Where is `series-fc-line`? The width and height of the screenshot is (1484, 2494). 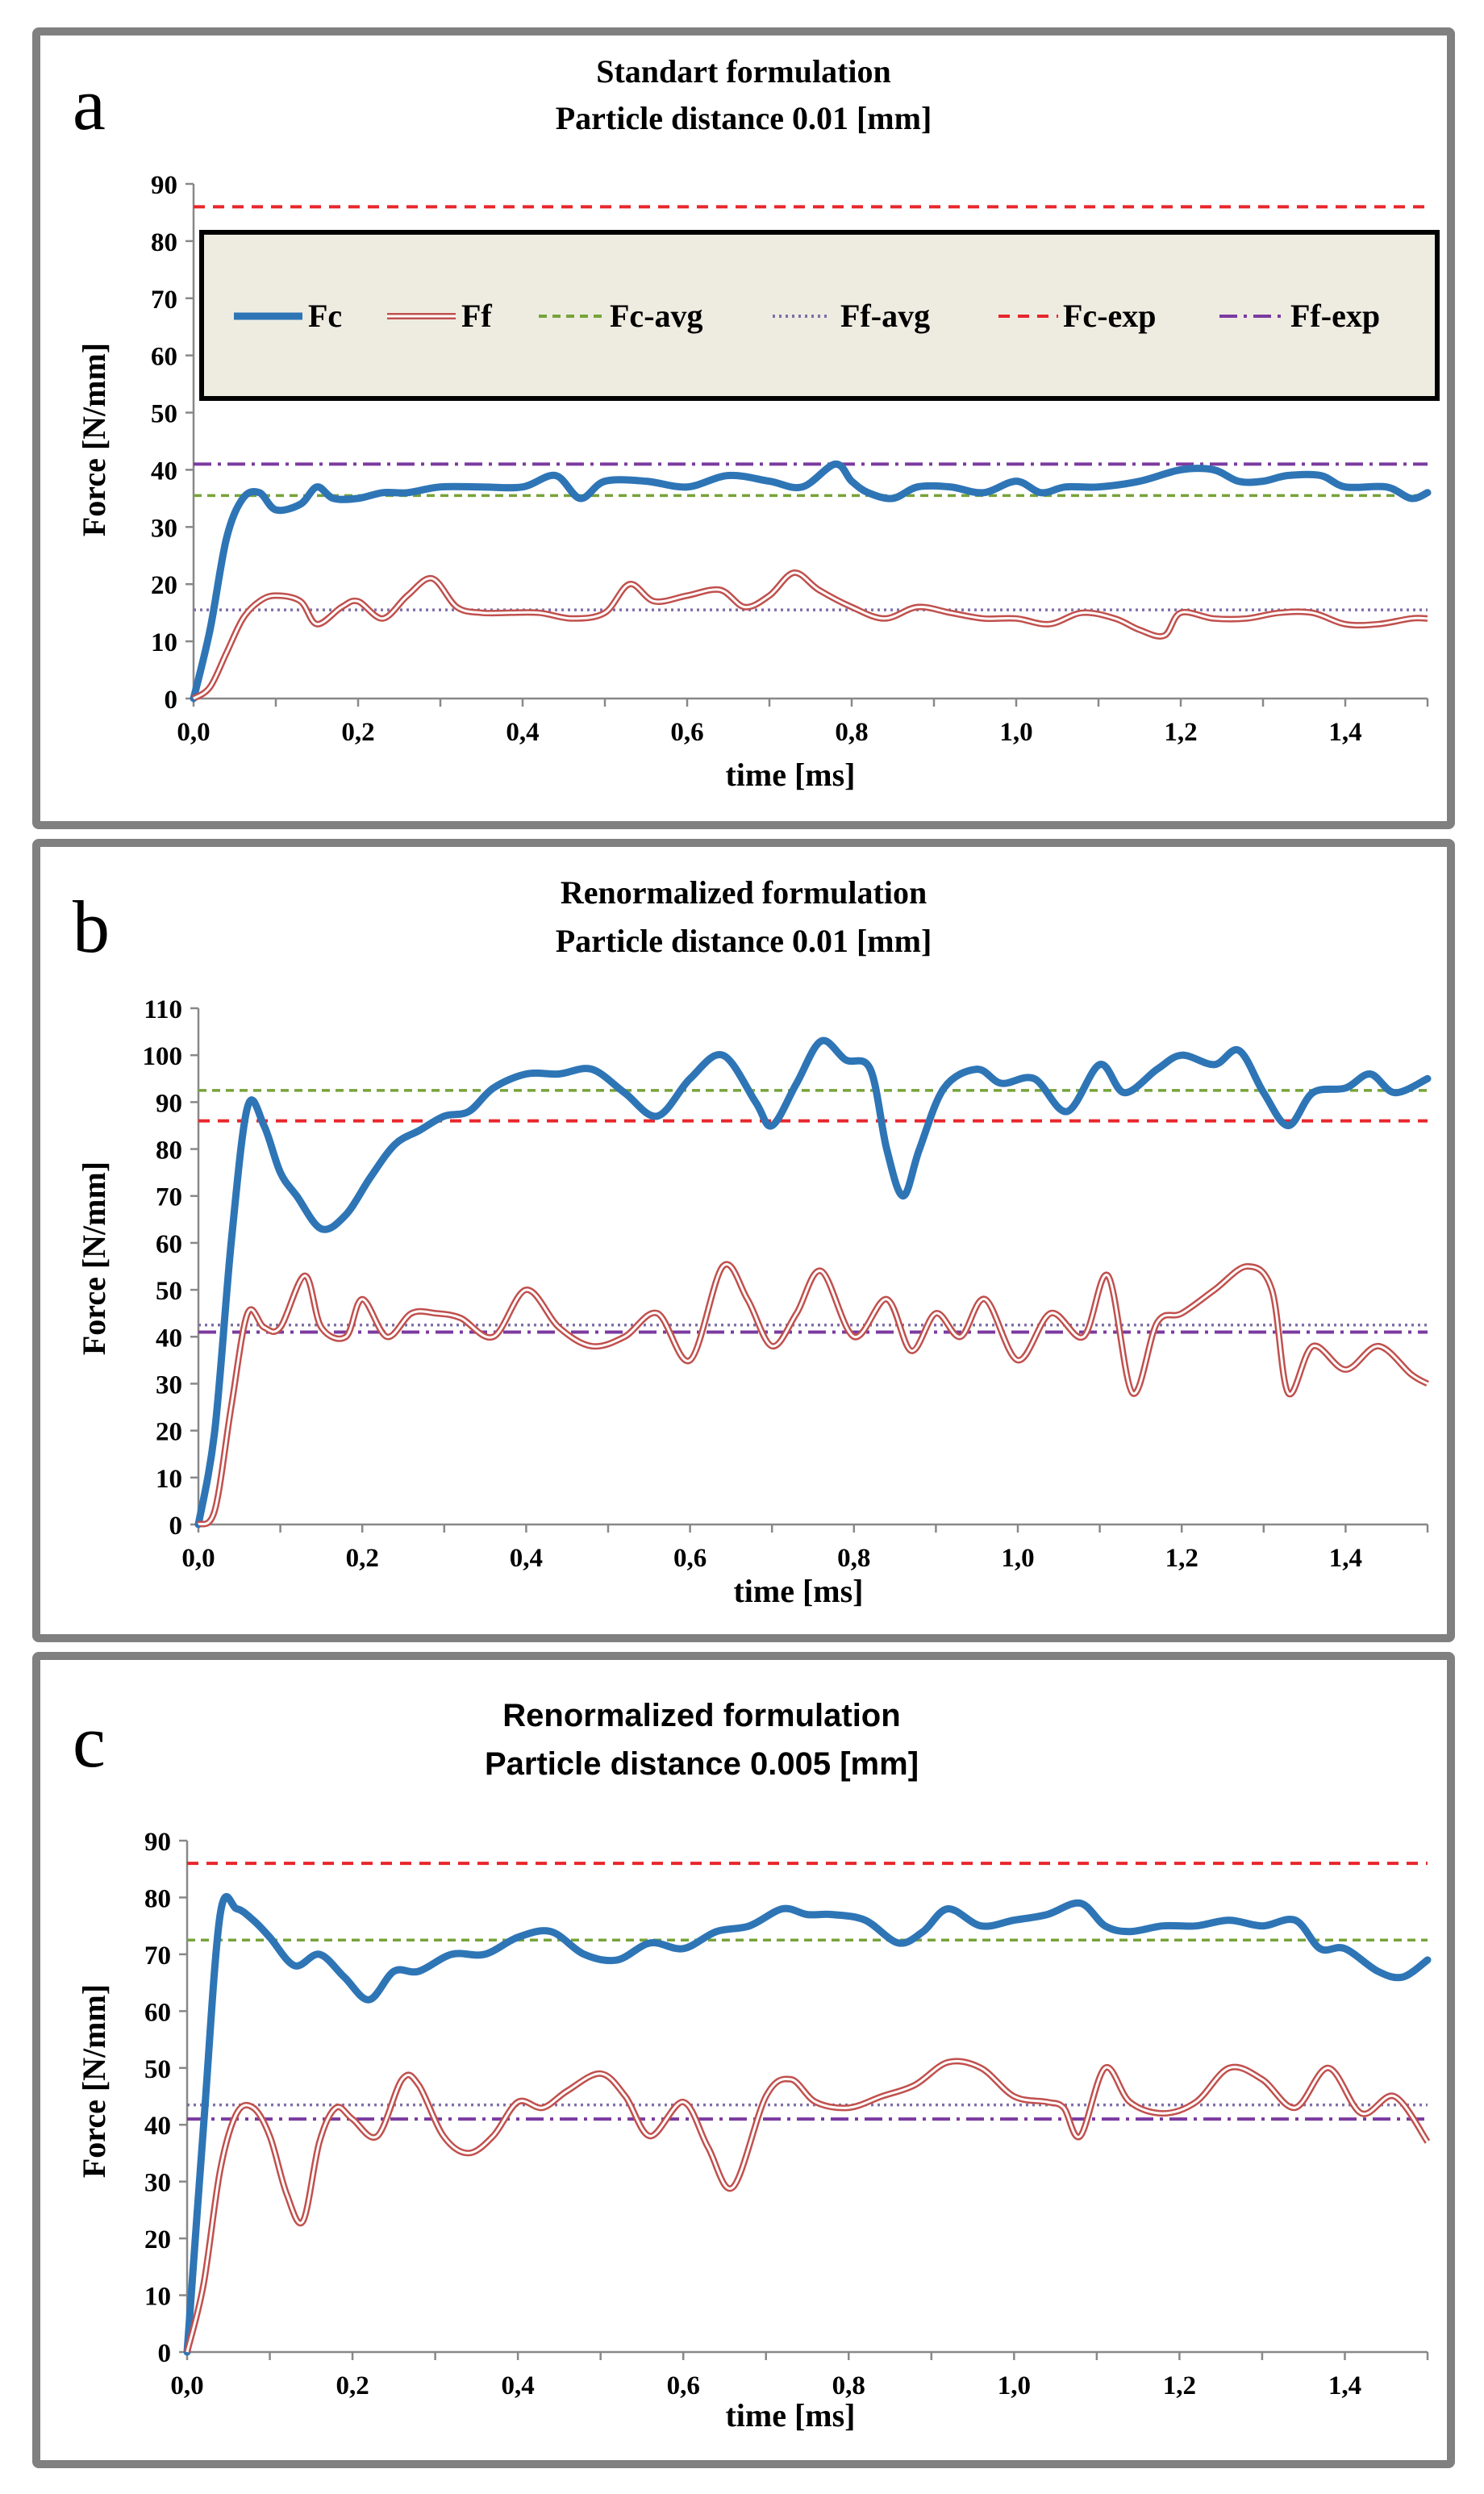 series-fc-line is located at coordinates (811, 581).